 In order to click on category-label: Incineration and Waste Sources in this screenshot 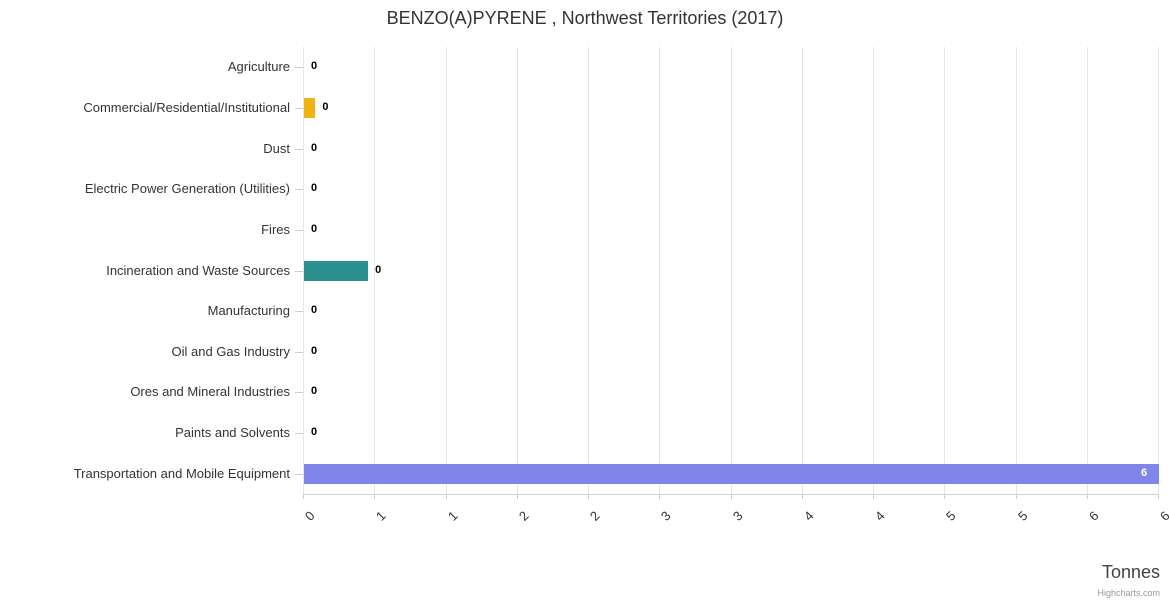, I will do `click(198, 270)`.